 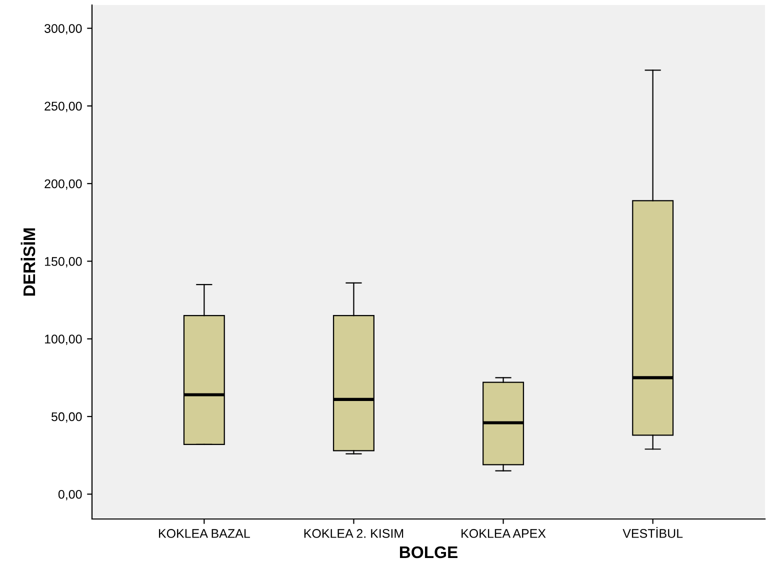 I want to click on x-tick-label: KOKLEA 2. KISIM, so click(x=354, y=533).